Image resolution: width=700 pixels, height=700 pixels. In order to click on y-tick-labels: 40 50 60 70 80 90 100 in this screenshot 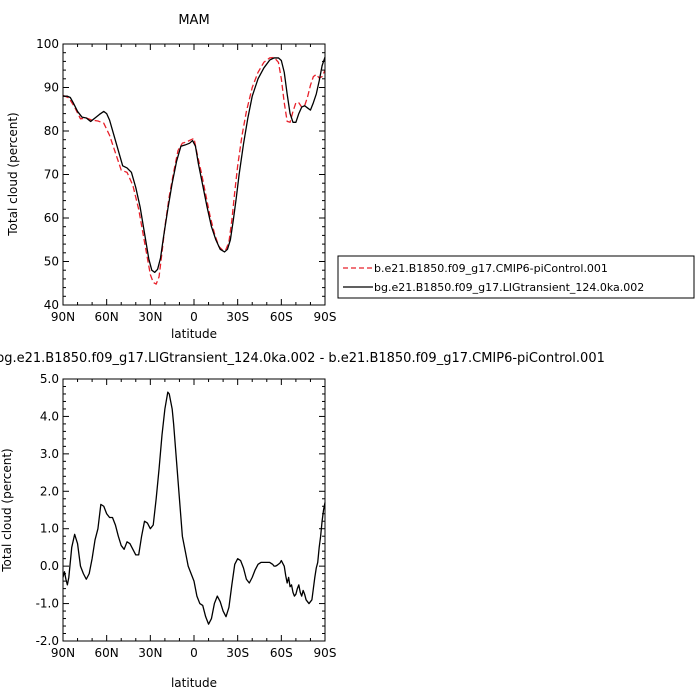, I will do `click(47, 174)`.